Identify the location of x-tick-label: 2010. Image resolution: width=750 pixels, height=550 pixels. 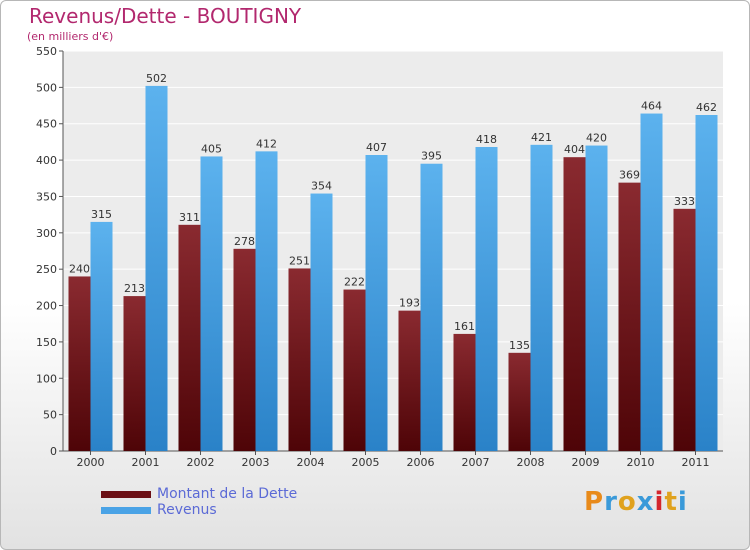
(641, 462).